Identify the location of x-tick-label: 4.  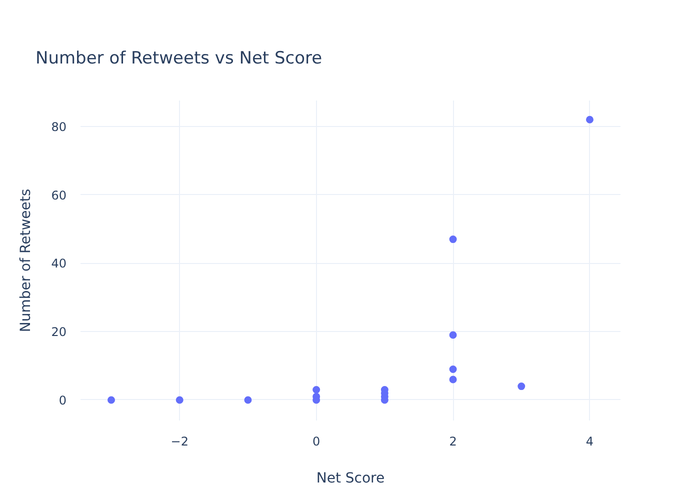
(590, 441).